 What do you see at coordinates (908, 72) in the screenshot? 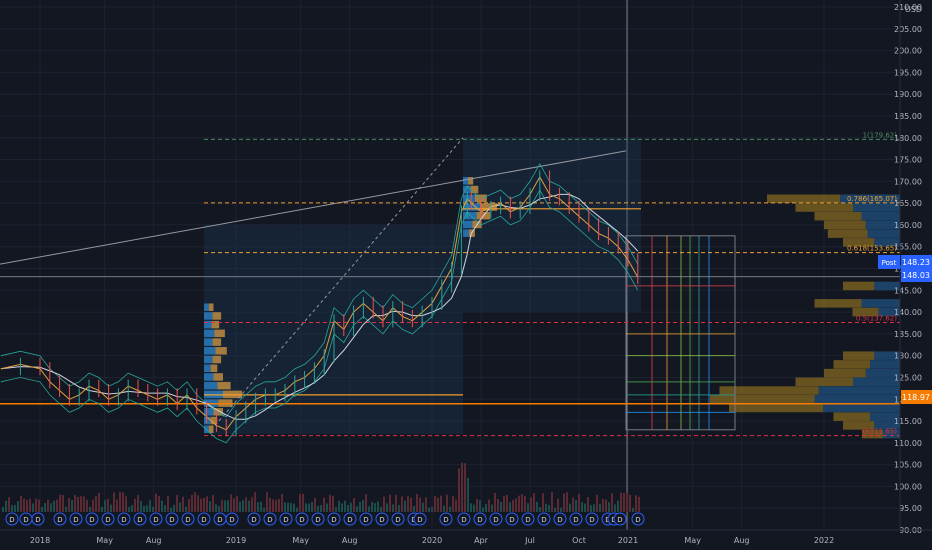
I see `price-tick-label: 195.00` at bounding box center [908, 72].